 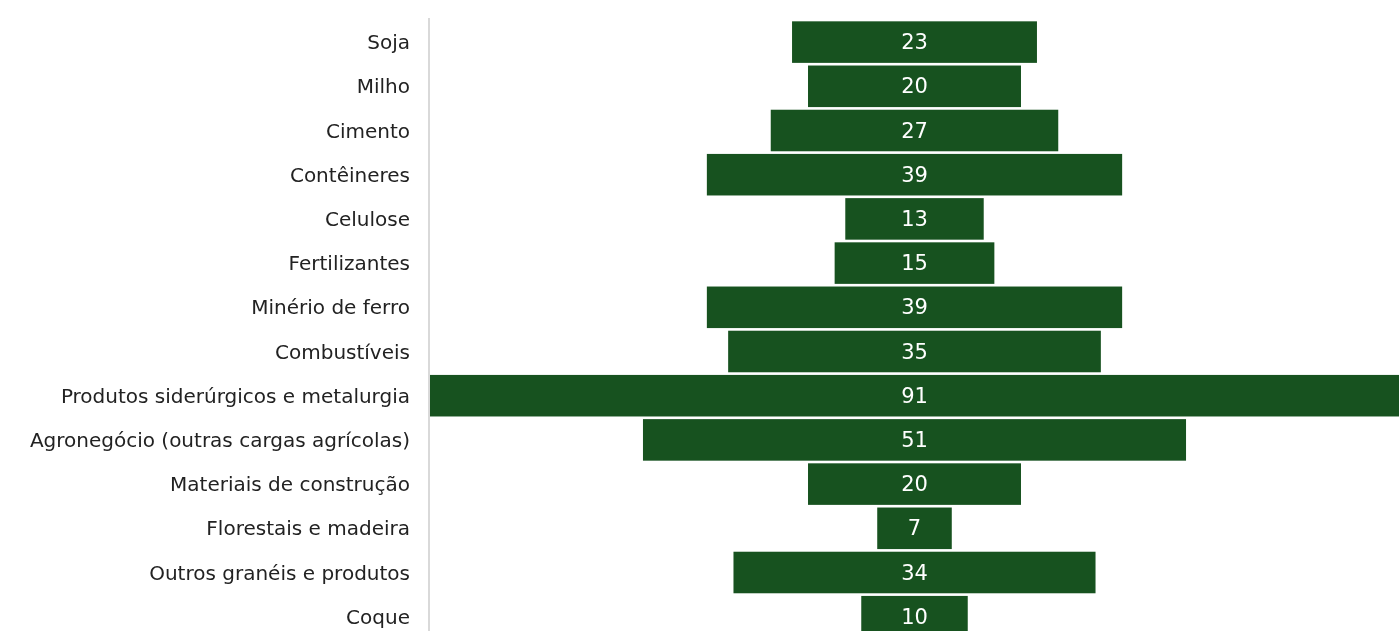 I want to click on category-label: Agronegócio (outras cargas agrícolas), so click(x=219, y=439).